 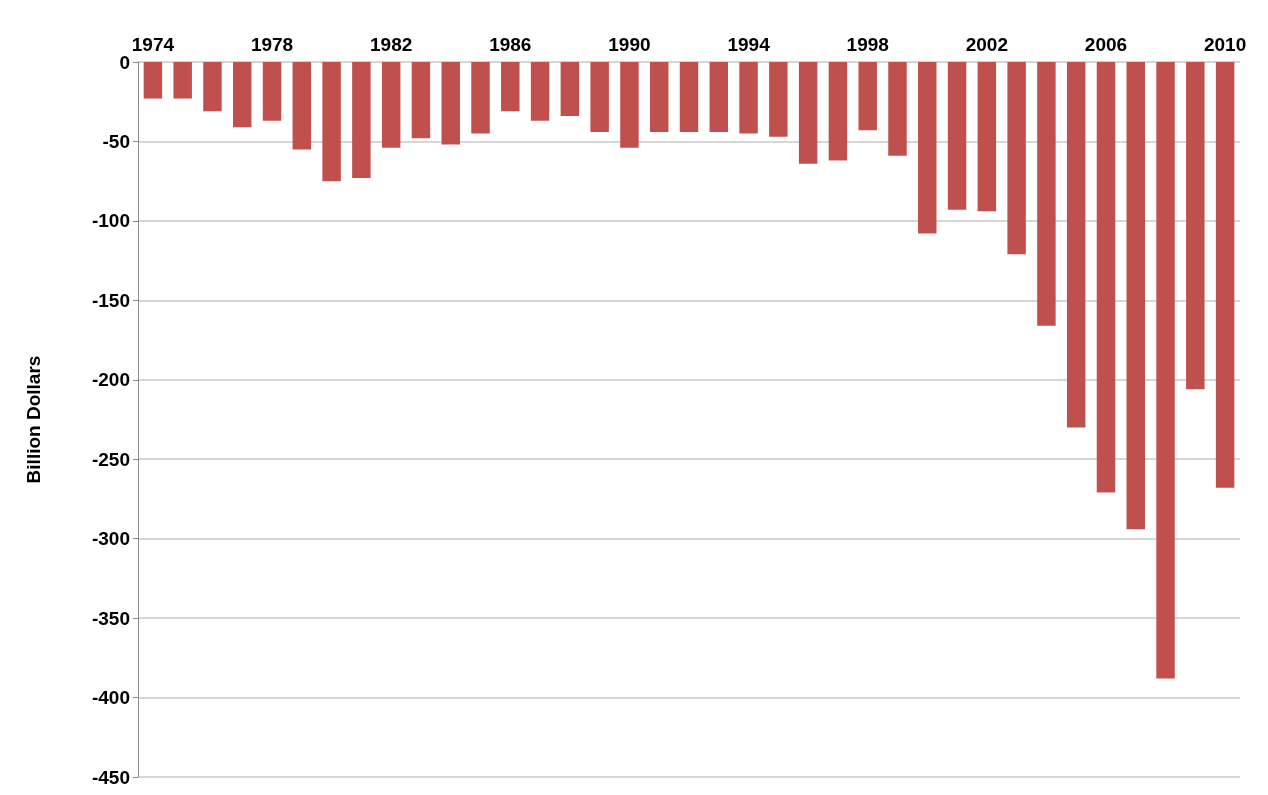 What do you see at coordinates (110, 459) in the screenshot?
I see `y-tick-label: -250` at bounding box center [110, 459].